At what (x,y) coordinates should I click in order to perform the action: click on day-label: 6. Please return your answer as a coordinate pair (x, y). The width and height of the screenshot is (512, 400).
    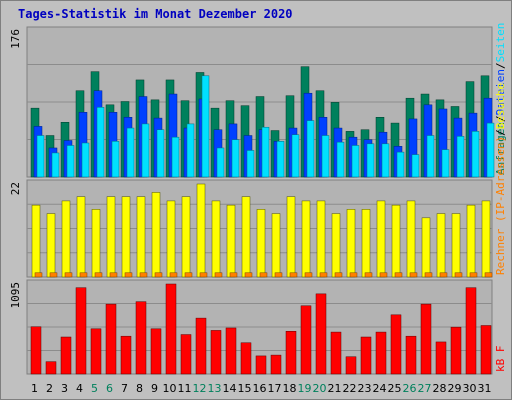
    Looking at the image, I should click on (109, 388).